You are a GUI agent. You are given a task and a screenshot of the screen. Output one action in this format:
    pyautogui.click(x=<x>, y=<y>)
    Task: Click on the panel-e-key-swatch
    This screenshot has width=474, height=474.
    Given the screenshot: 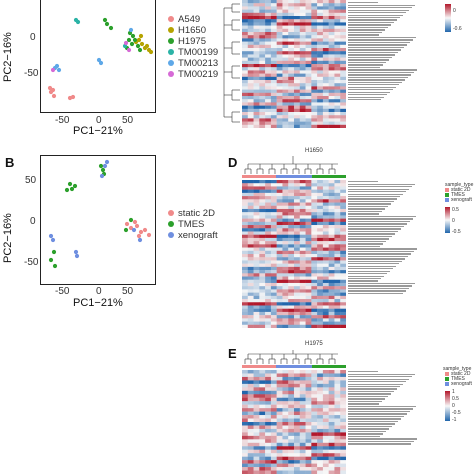 What is the action you would take?
    pyautogui.click(x=447, y=384)
    